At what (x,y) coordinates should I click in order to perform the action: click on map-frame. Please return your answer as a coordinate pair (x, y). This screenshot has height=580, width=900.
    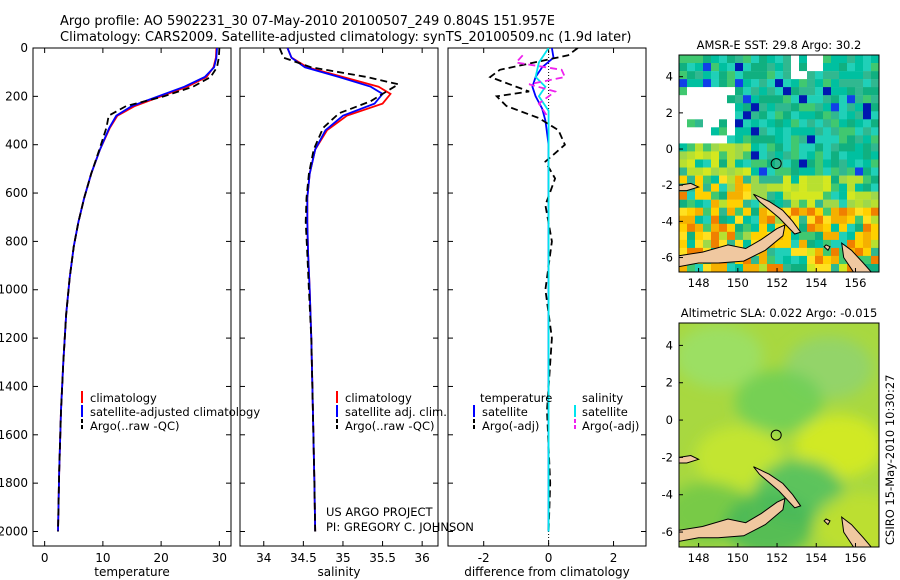
    Looking at the image, I should click on (779, 435).